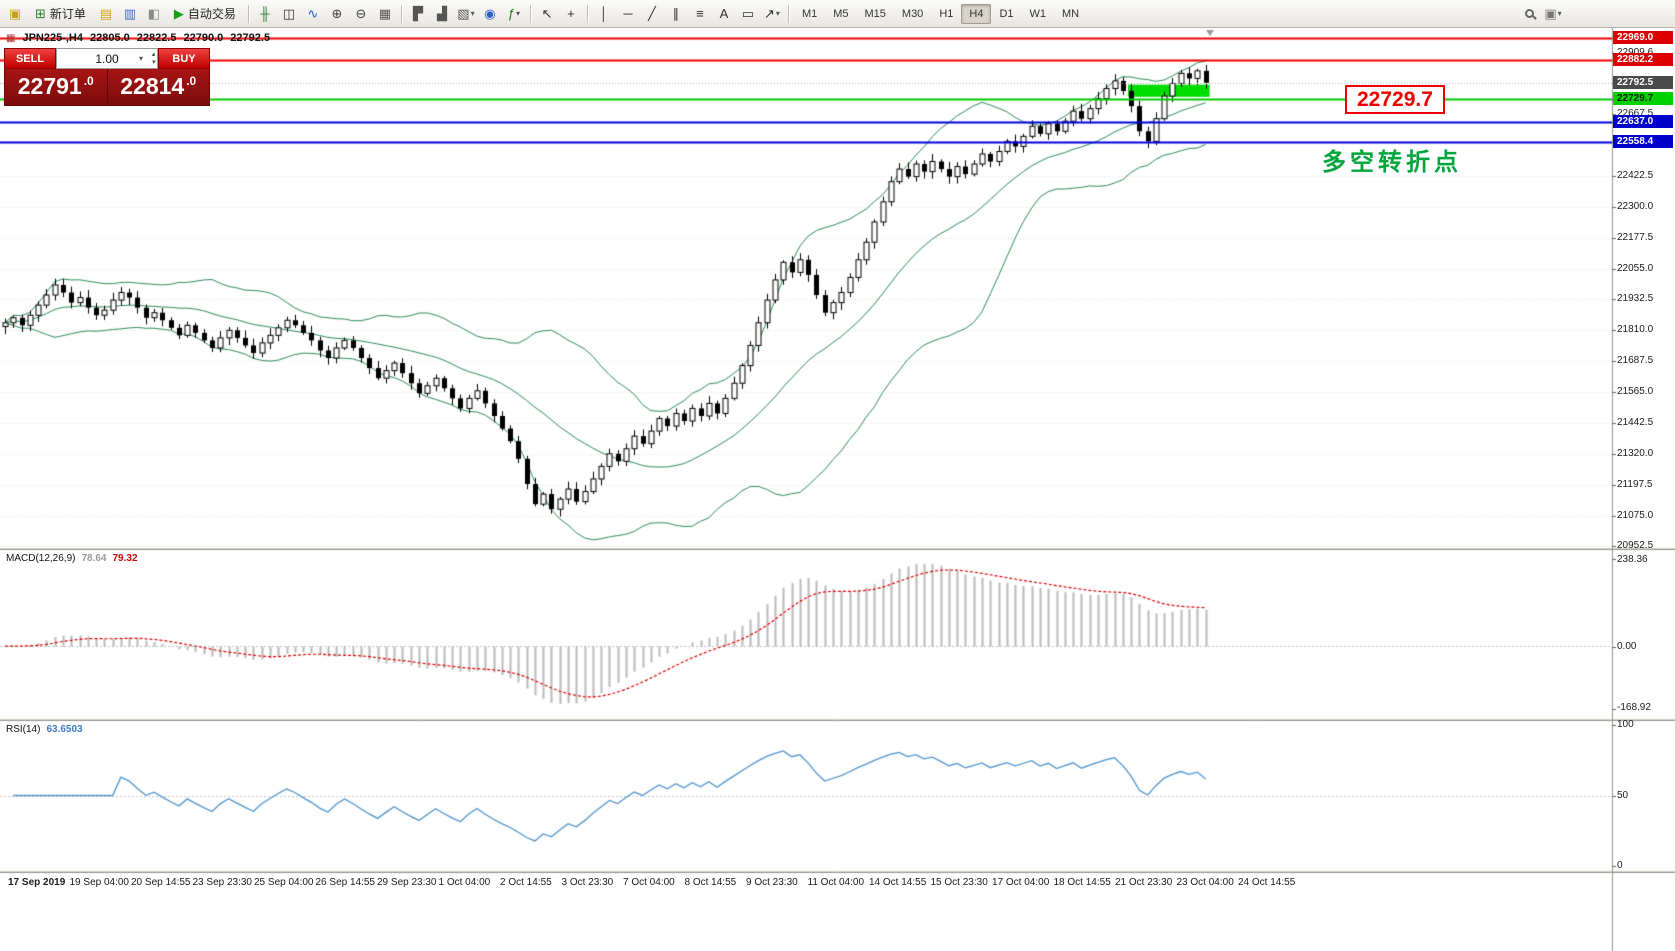 This screenshot has height=951, width=1675. I want to click on market-watch-icon: ▤, so click(106, 14).